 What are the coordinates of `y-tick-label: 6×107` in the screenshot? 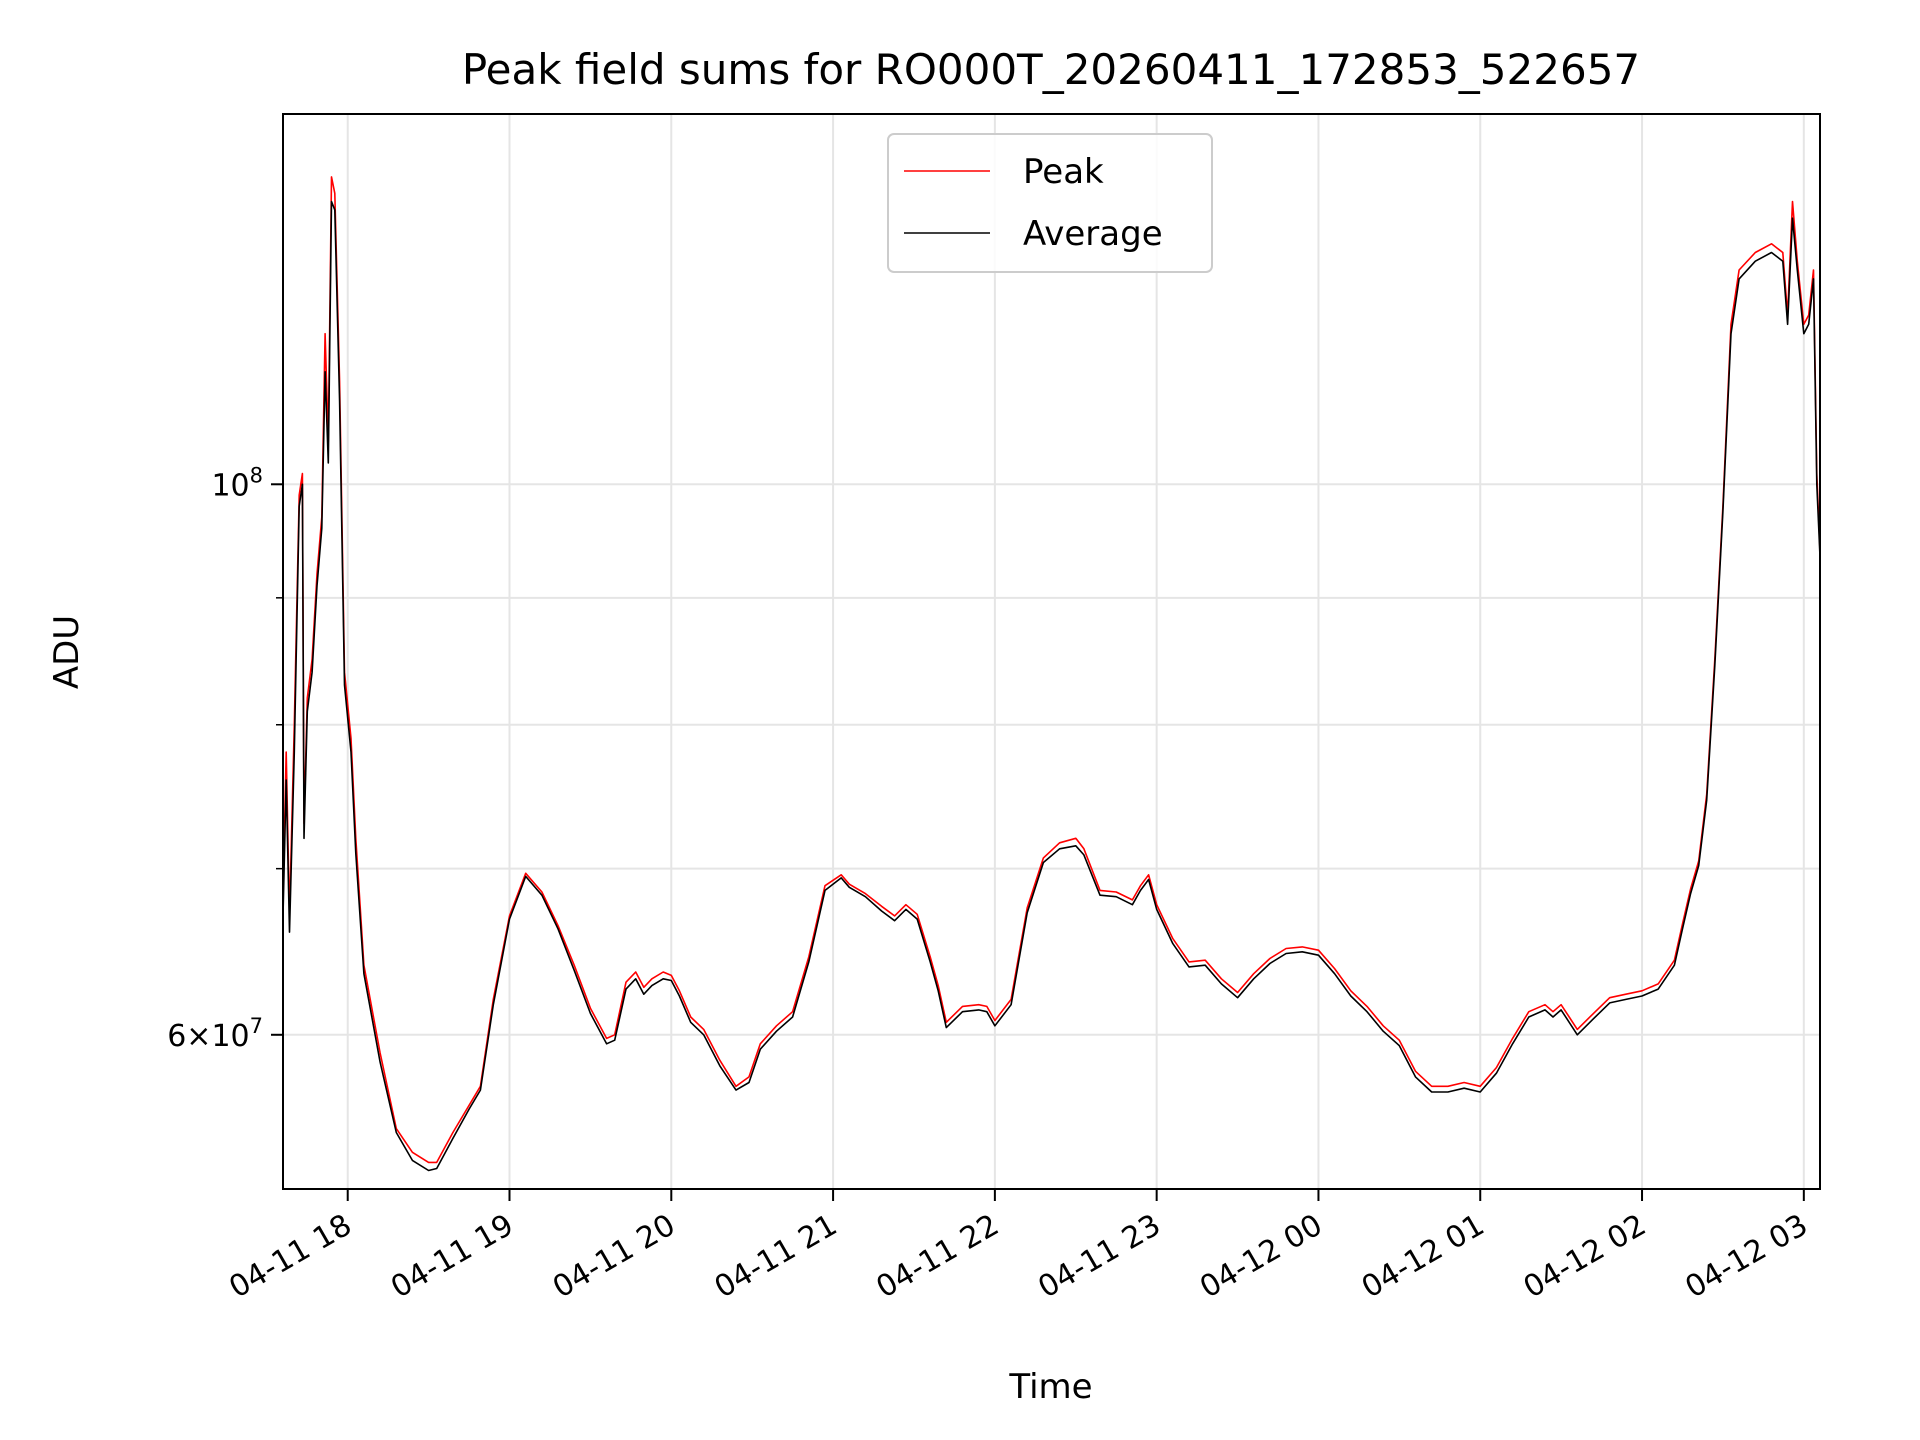 It's located at (215, 1034).